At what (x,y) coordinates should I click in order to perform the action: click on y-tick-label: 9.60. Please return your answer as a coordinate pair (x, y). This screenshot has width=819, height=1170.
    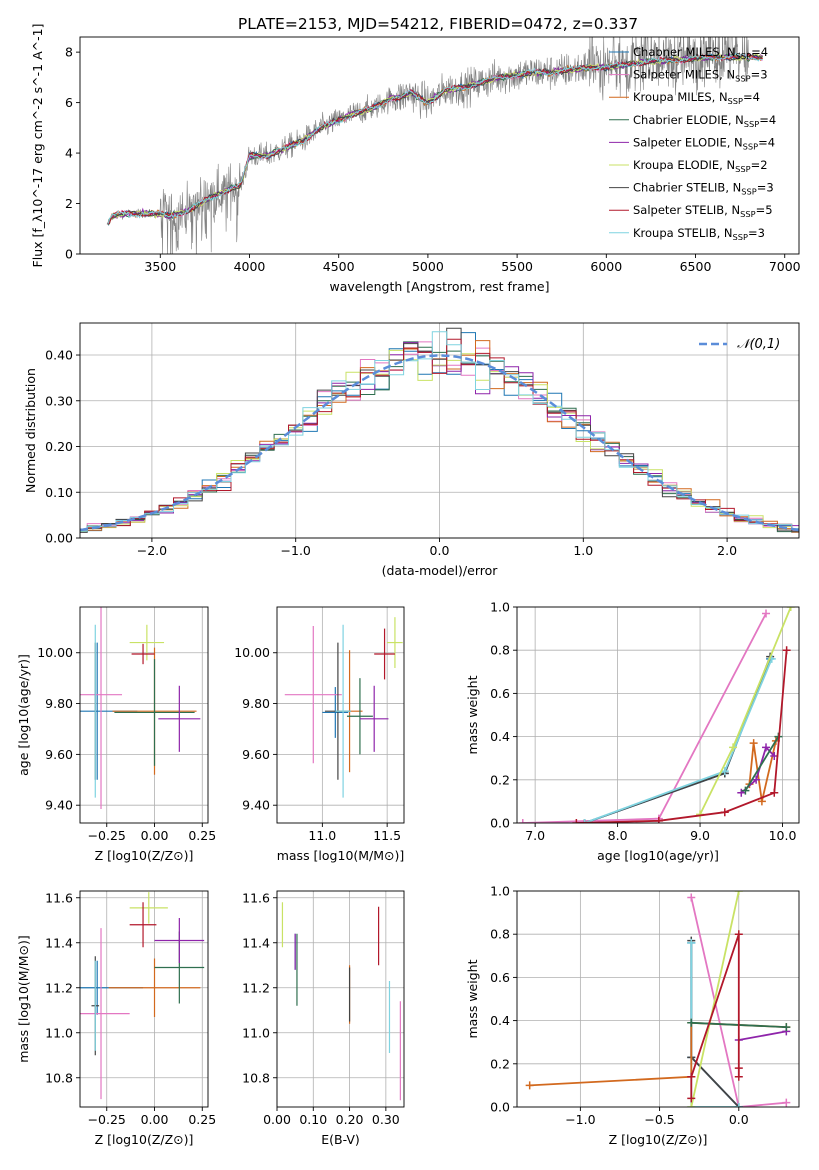
    Looking at the image, I should click on (59, 754).